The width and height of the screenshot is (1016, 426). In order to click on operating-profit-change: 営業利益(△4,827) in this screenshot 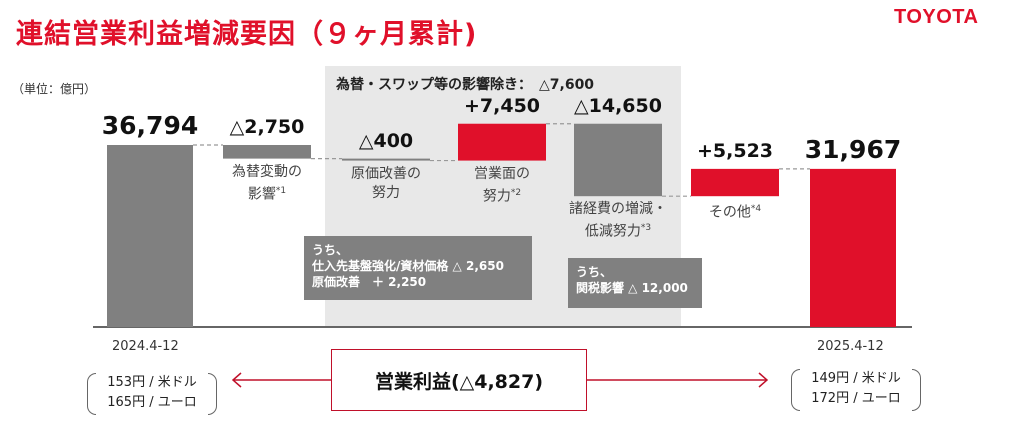, I will do `click(459, 380)`.